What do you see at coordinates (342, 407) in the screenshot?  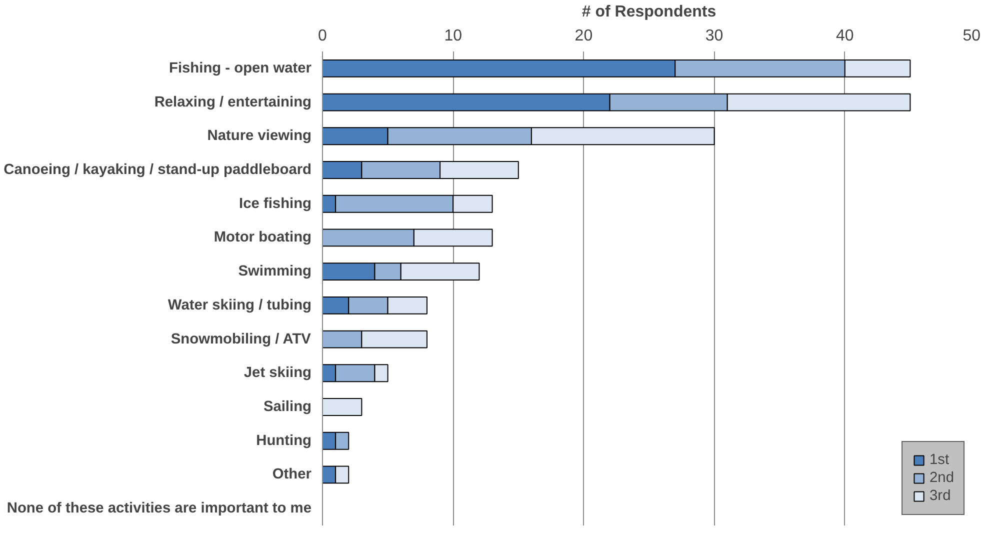 I see `bar` at bounding box center [342, 407].